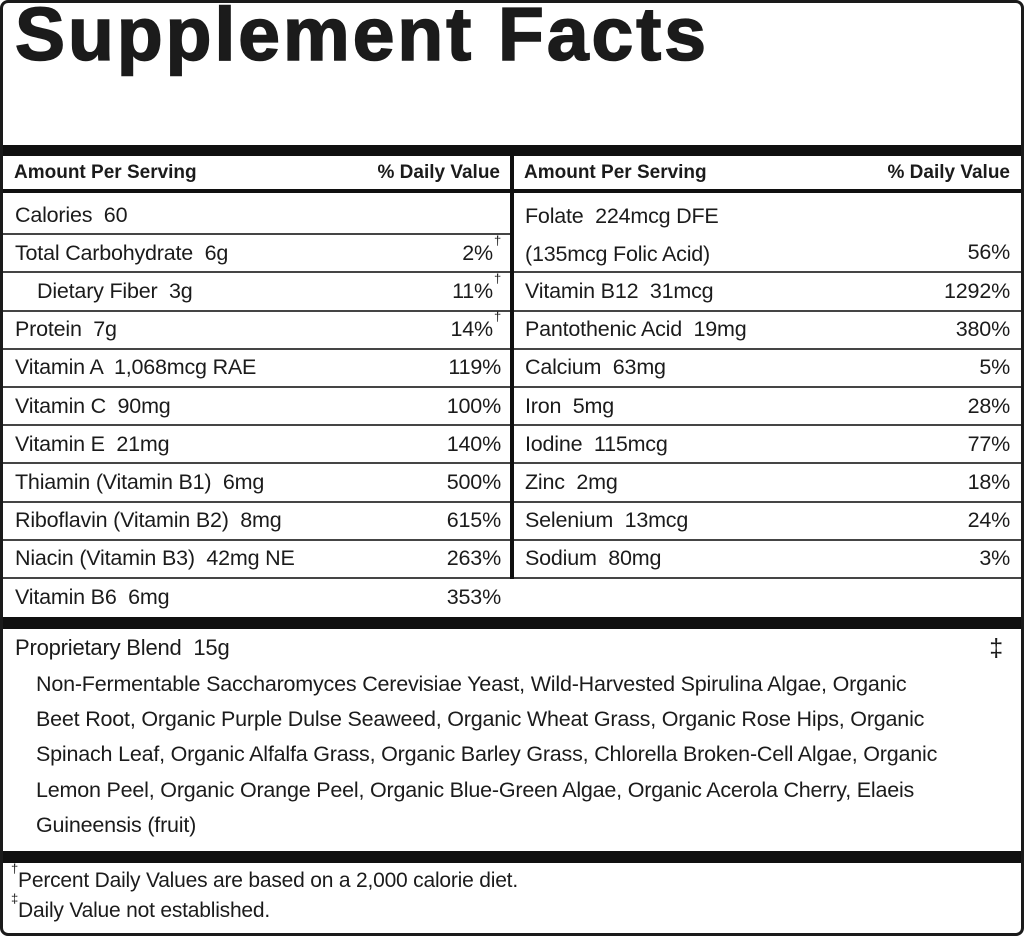 This screenshot has height=936, width=1024. I want to click on proprietary-blend-title: Proprietary Blend 15g, so click(122, 647).